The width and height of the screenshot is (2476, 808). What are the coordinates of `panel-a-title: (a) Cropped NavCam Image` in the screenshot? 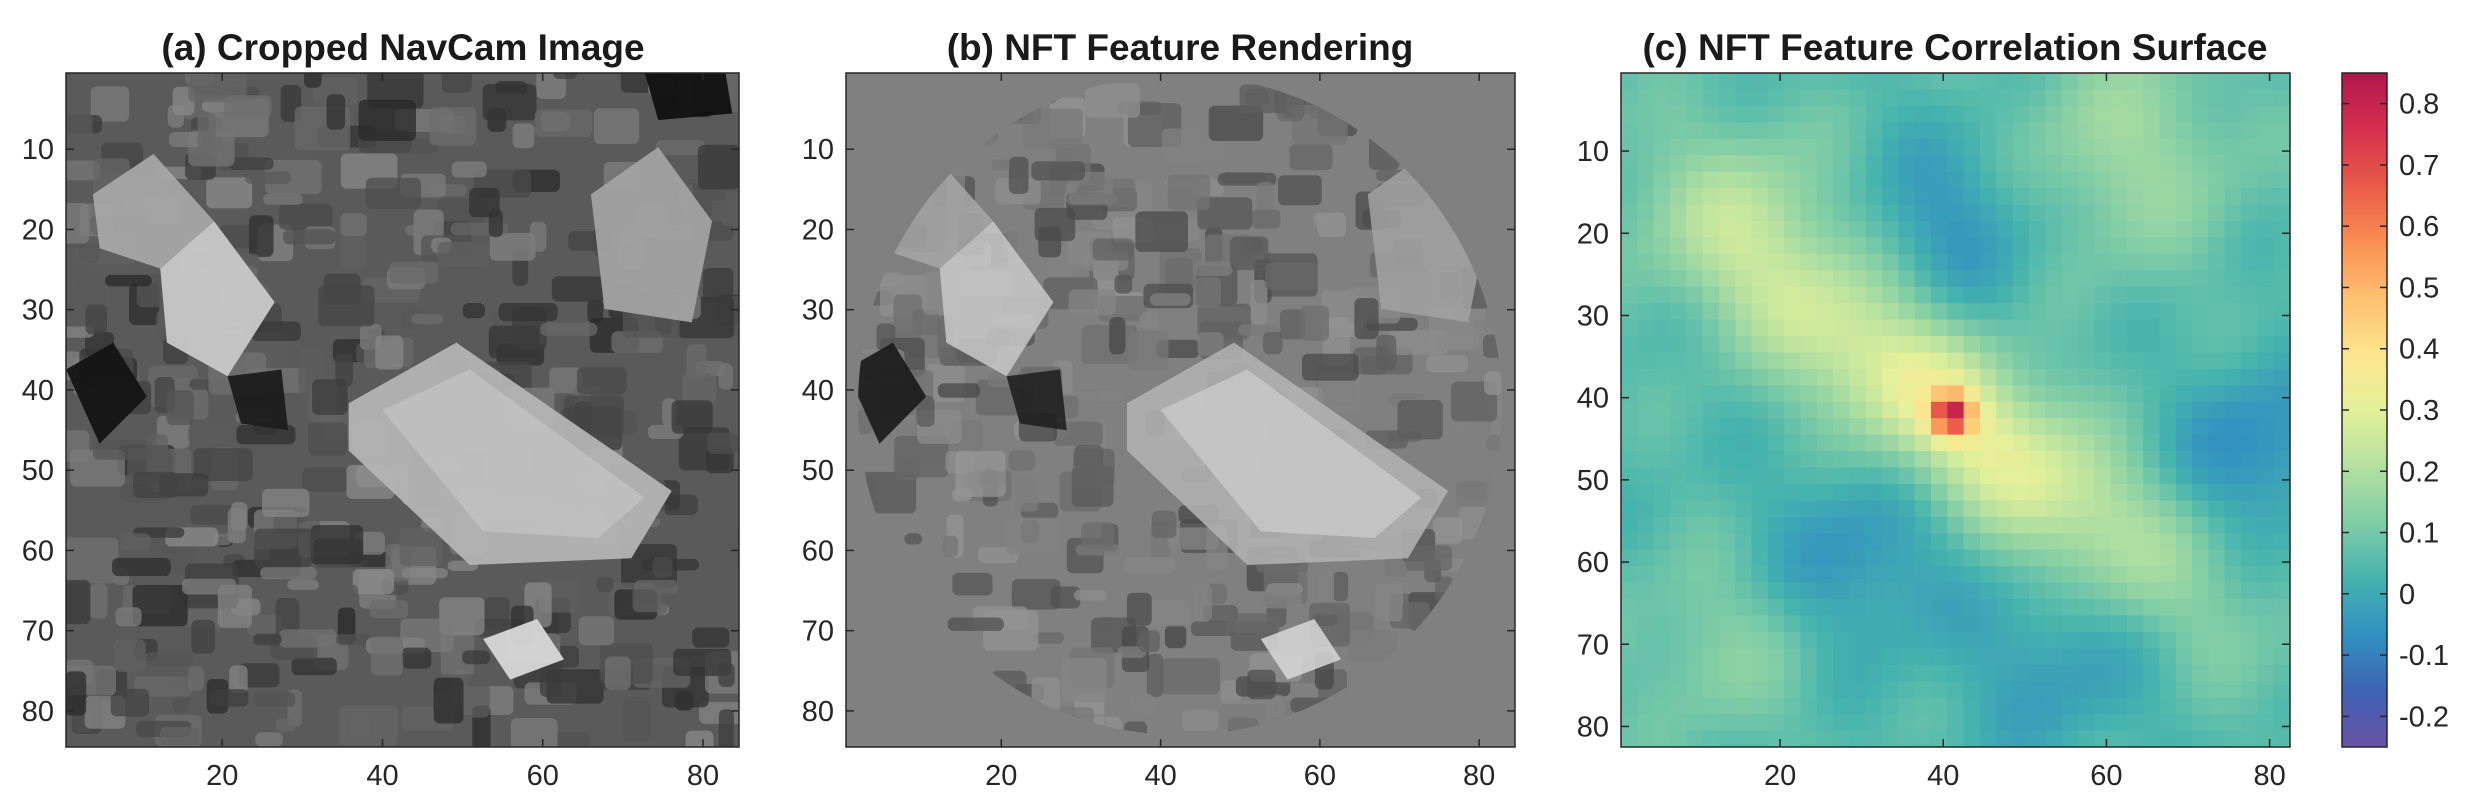 It's located at (402, 47).